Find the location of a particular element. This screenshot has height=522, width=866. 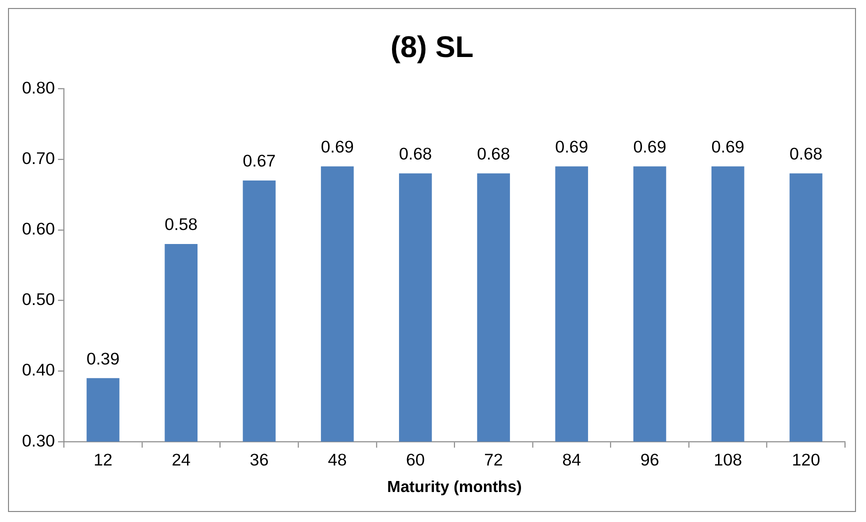

x-tick-label: 72 is located at coordinates (493, 460).